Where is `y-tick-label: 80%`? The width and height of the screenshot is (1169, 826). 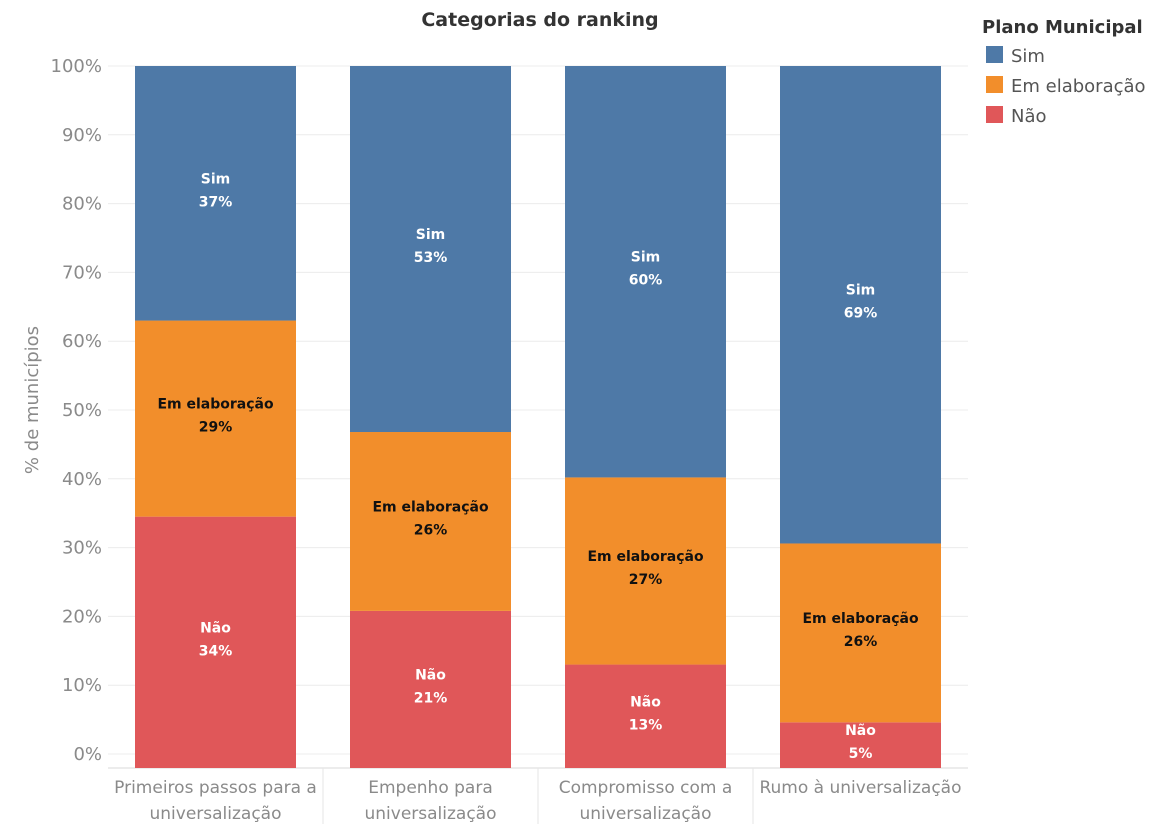 y-tick-label: 80% is located at coordinates (82, 204).